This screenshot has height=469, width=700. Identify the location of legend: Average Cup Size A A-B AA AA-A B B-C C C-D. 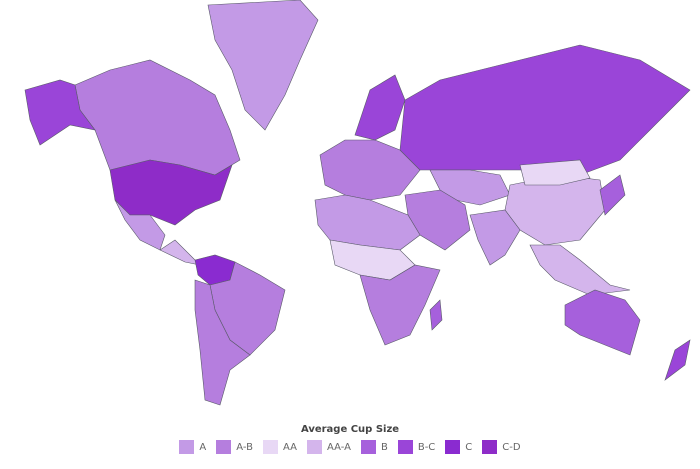
(350, 439).